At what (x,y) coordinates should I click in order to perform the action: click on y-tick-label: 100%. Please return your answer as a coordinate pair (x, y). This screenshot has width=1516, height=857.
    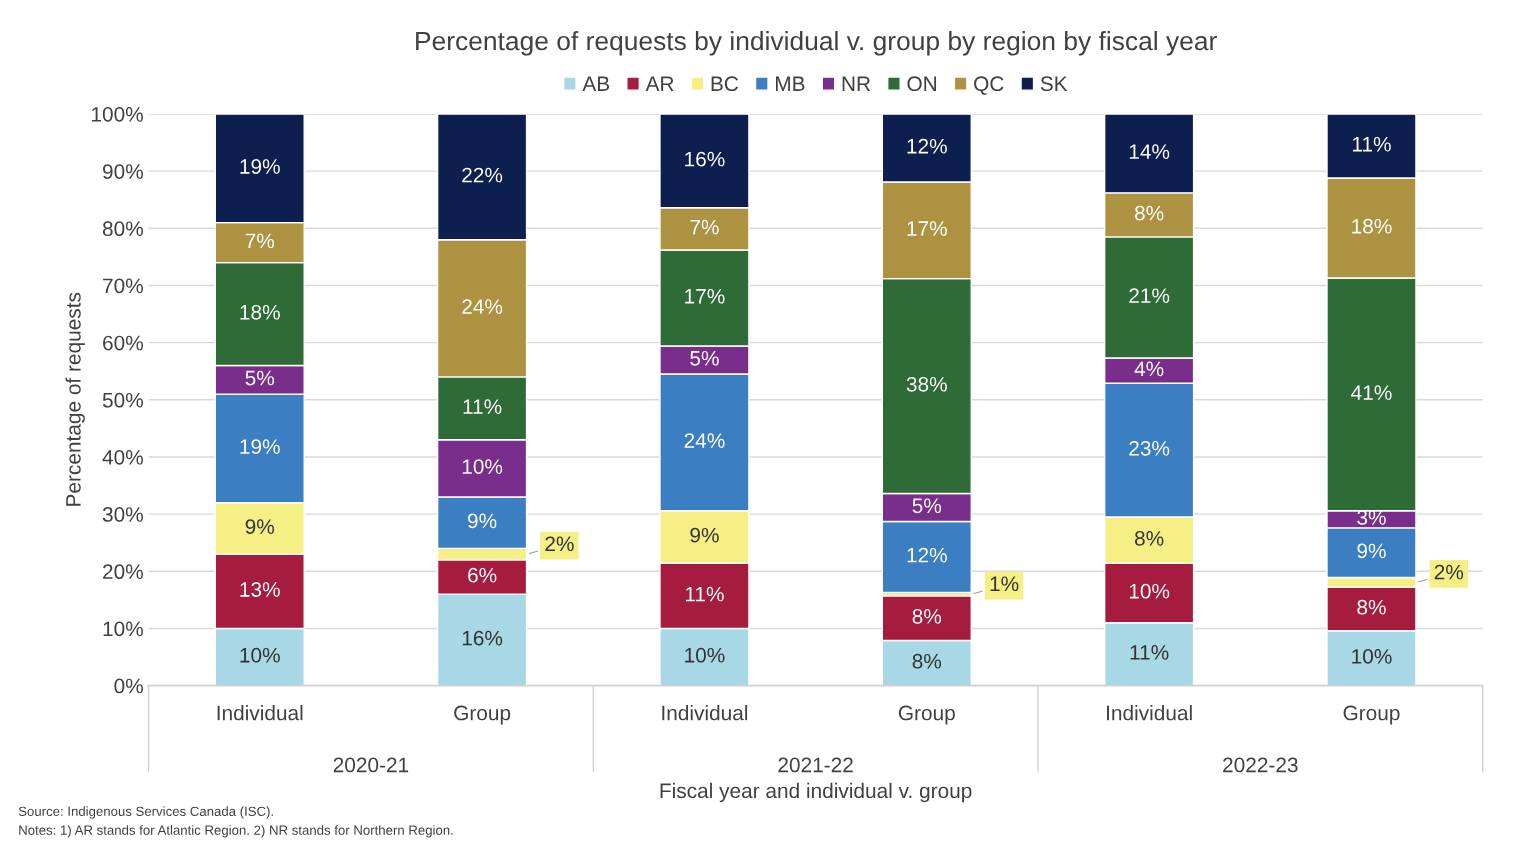
    Looking at the image, I should click on (117, 114).